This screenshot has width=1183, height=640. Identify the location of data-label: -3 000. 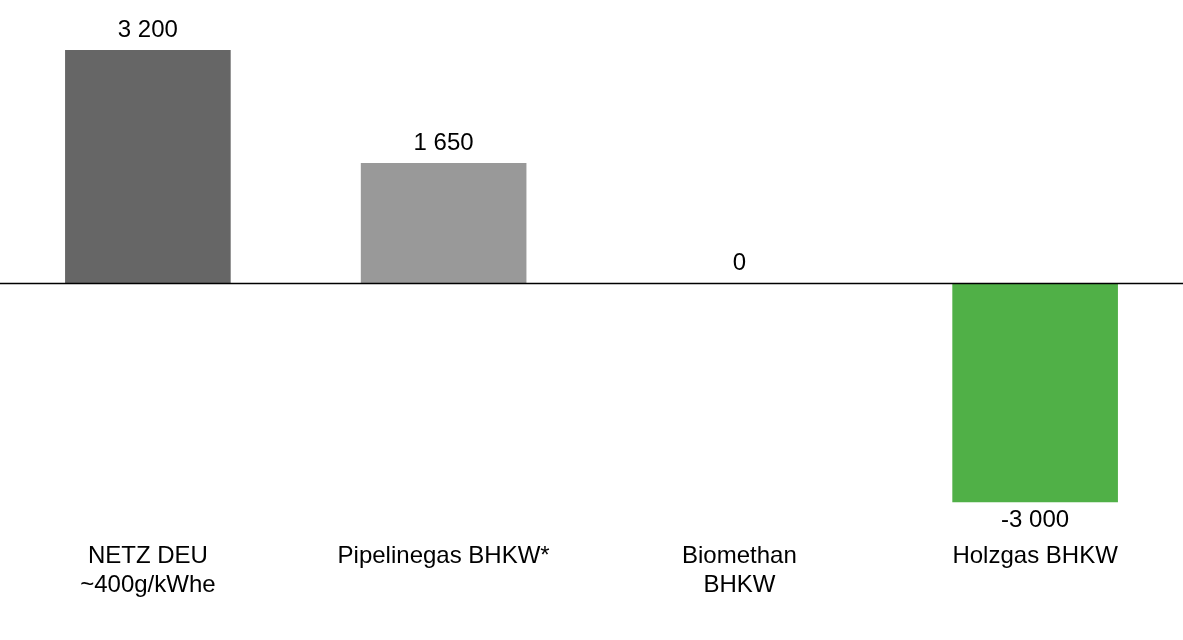
(1035, 519).